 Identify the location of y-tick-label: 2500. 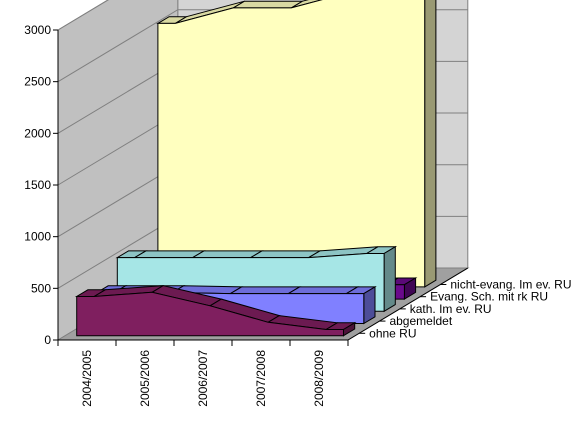
(37, 82).